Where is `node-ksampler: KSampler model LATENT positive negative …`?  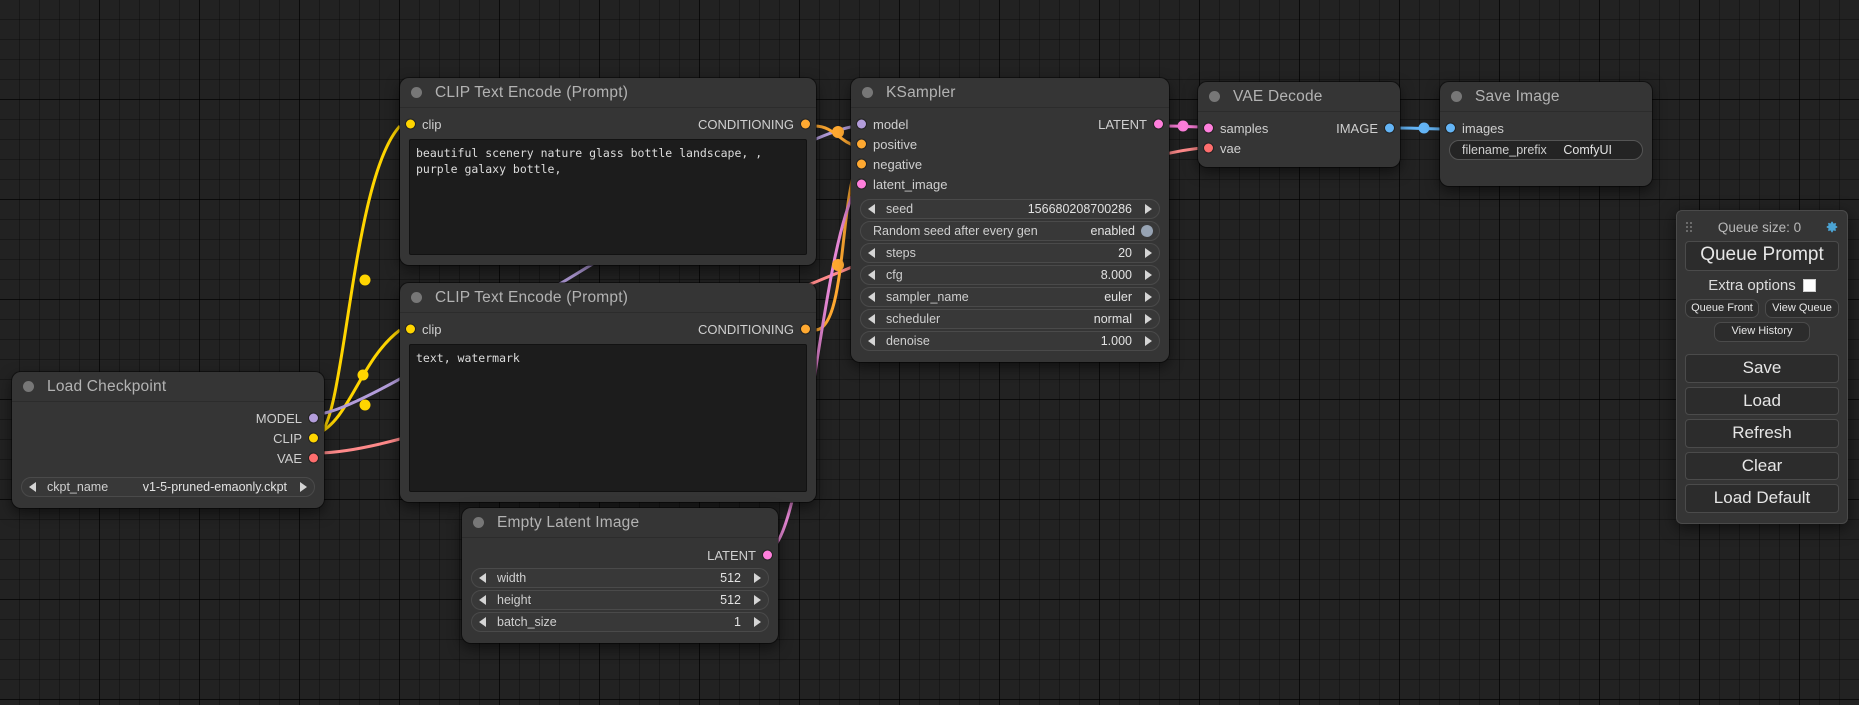 node-ksampler: KSampler model LATENT positive negative … is located at coordinates (1010, 220).